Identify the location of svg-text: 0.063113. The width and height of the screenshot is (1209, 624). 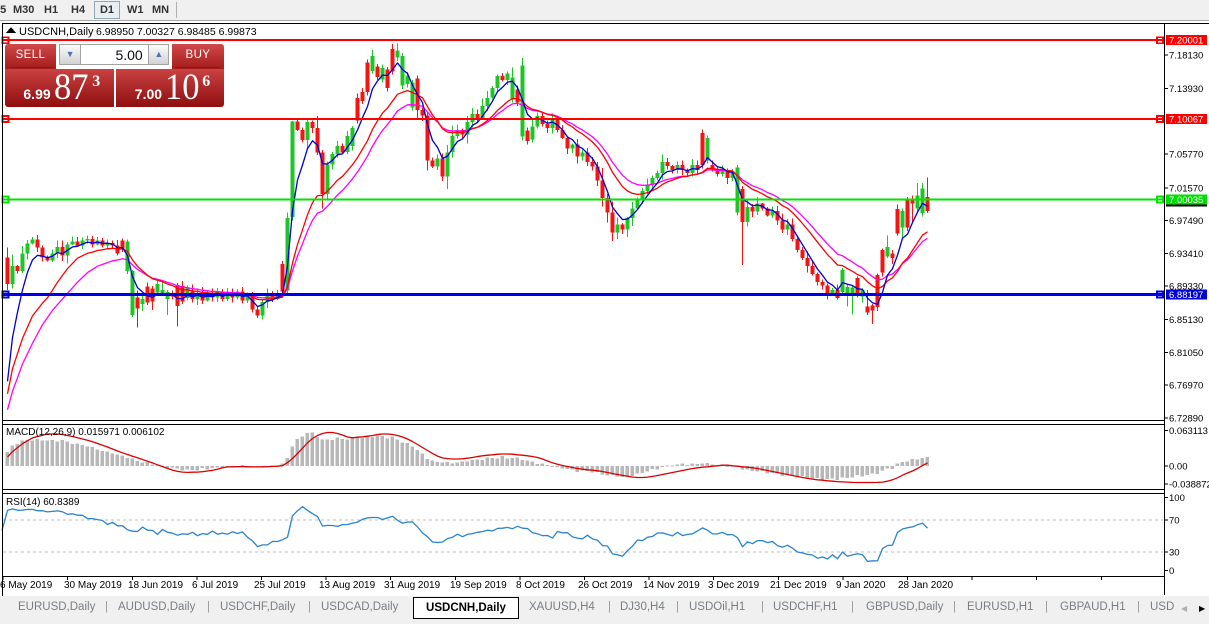
(1188, 431).